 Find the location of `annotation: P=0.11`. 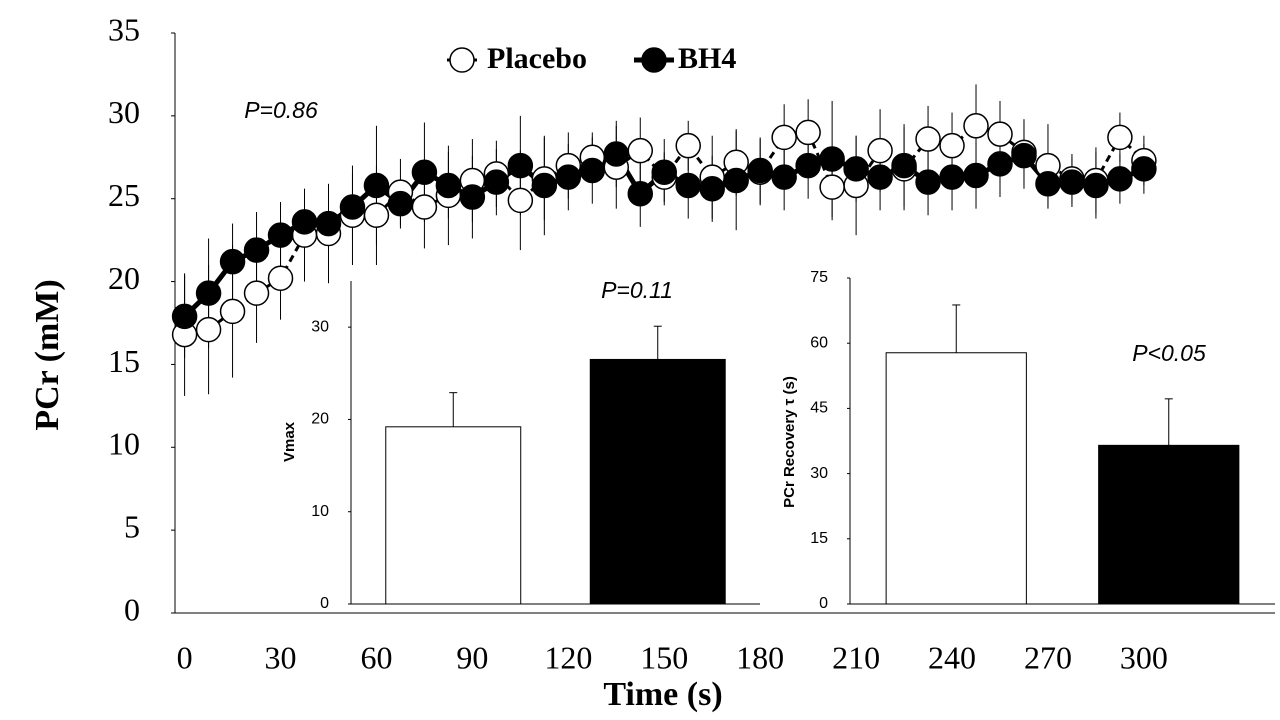

annotation: P=0.11 is located at coordinates (637, 290).